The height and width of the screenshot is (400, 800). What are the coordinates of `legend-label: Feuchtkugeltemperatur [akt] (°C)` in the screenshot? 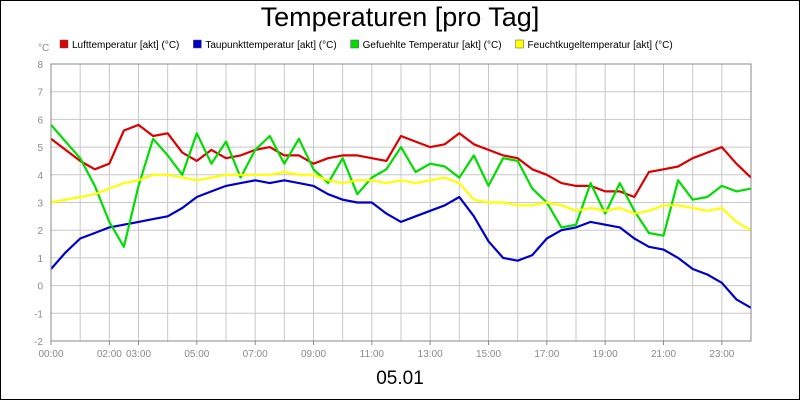 It's located at (600, 45).